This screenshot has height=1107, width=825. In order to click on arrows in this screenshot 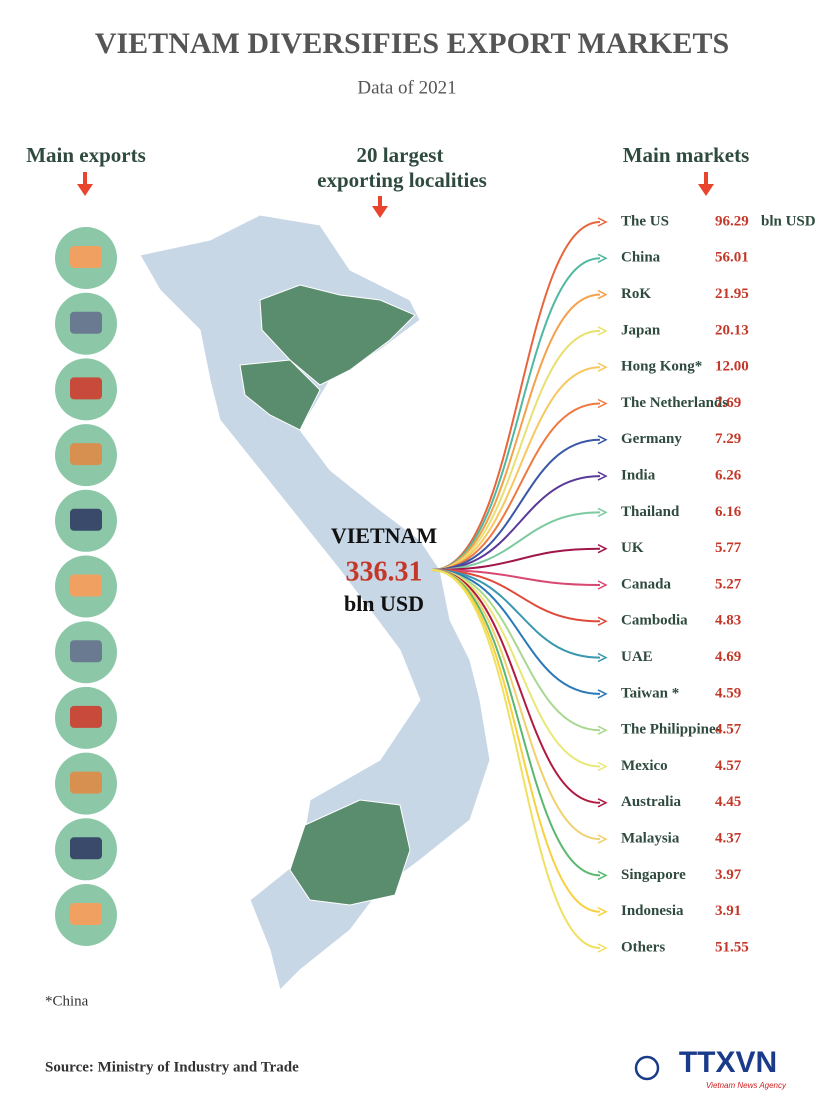, I will do `click(395, 195)`.